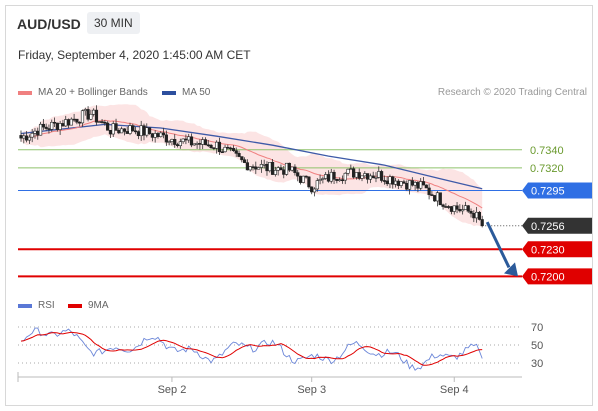  I want to click on x-tick-label-sep-4: Sep 4, so click(454, 390).